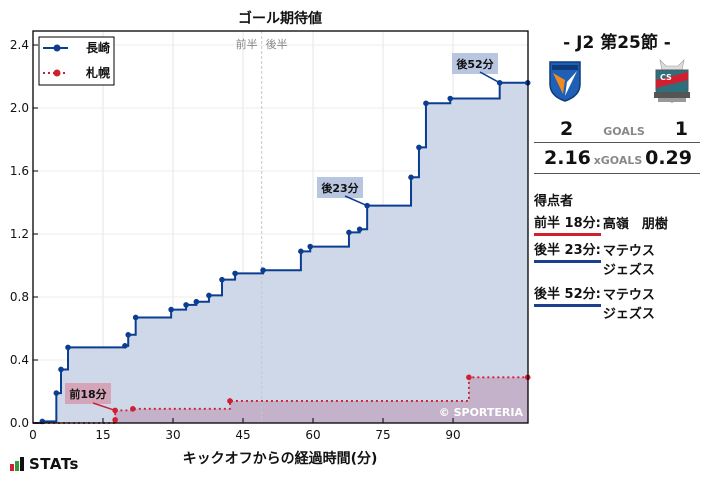 Image resolution: width=707 pixels, height=479 pixels. I want to click on svg-text: 15, so click(102, 435).